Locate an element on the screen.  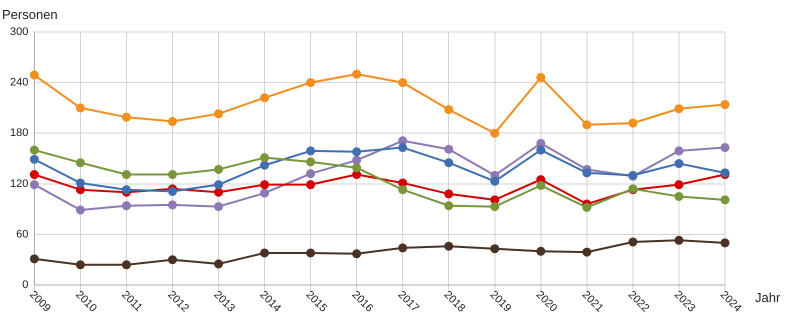
y-axis-title: Personen is located at coordinates (30, 14).